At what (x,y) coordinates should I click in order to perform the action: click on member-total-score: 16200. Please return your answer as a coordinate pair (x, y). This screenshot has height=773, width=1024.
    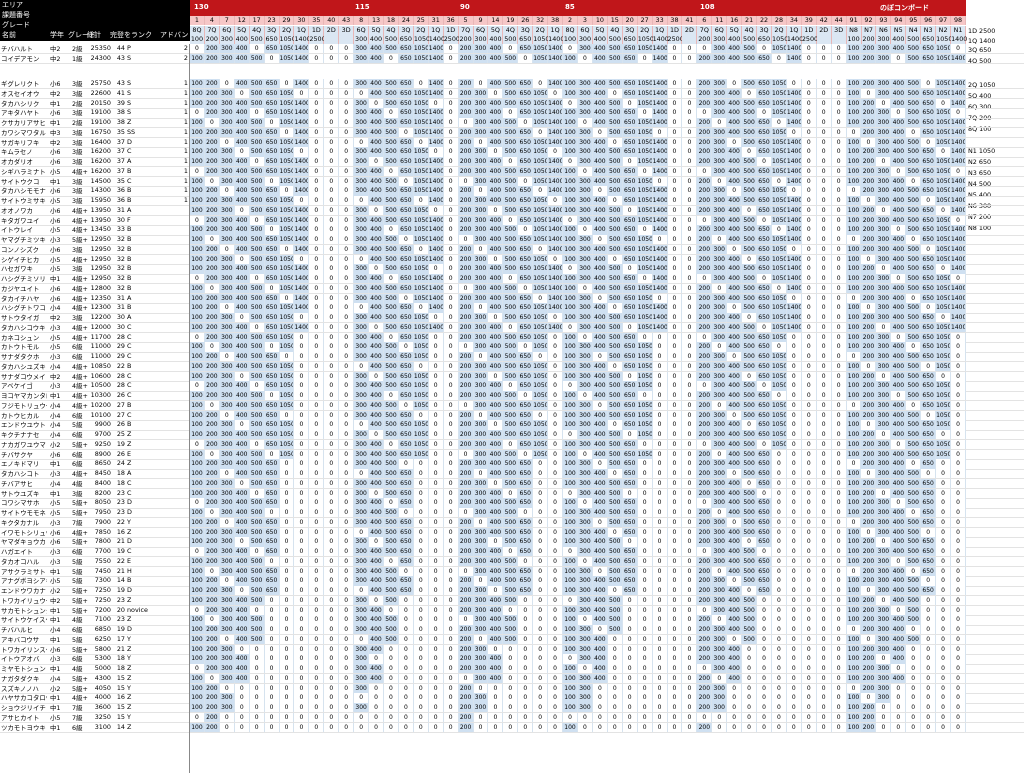
    Looking at the image, I should click on (100, 151).